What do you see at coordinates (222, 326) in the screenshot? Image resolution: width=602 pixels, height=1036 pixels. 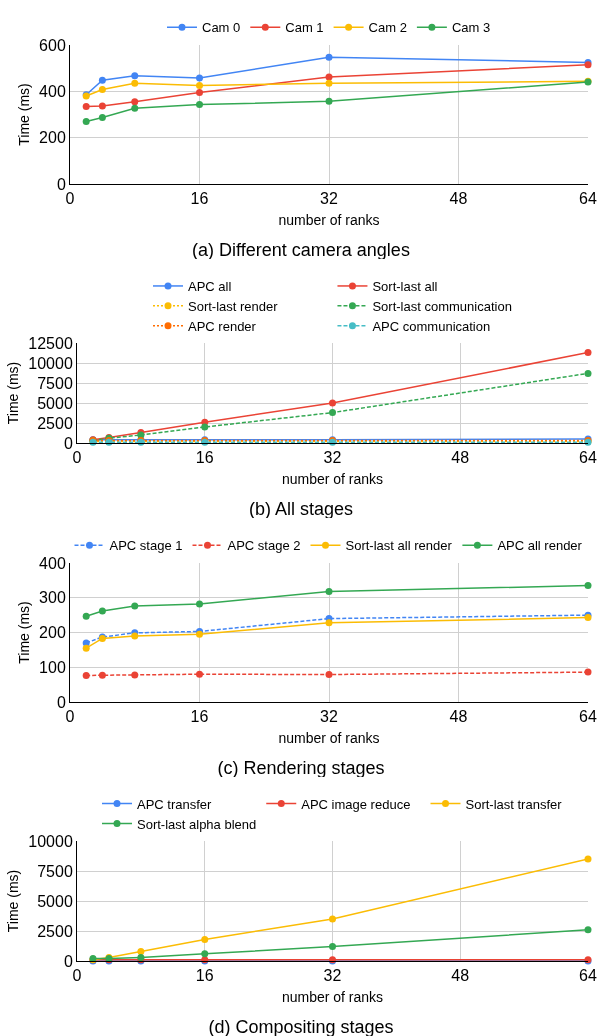 I see `legend-label: APC render` at bounding box center [222, 326].